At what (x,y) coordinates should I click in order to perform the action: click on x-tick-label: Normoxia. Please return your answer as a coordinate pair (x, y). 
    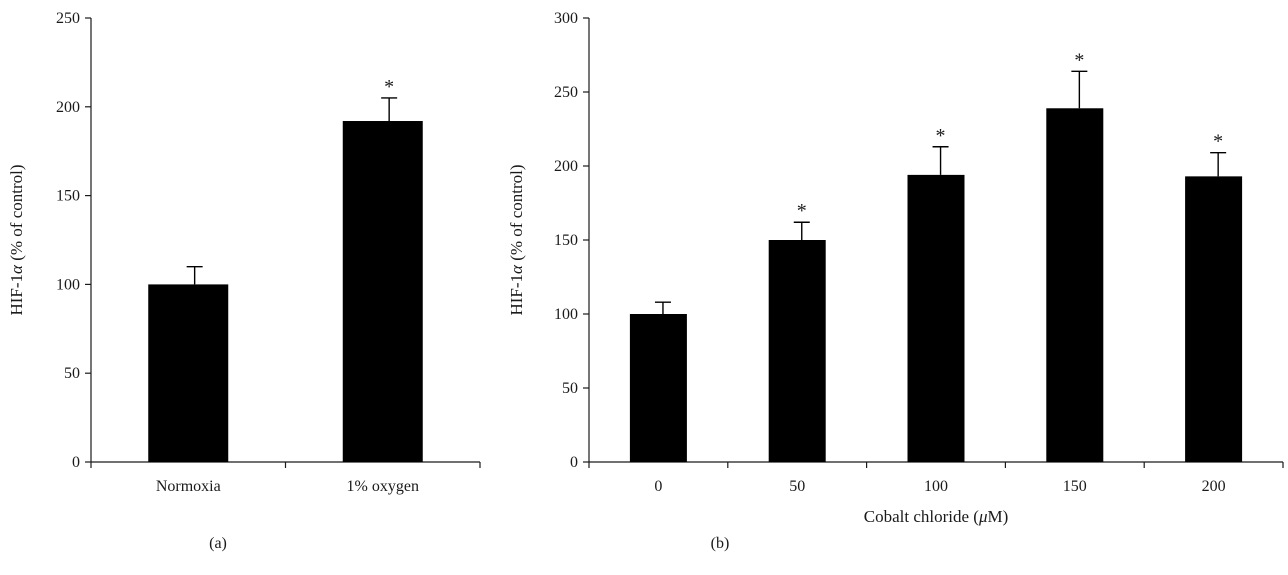
    Looking at the image, I should click on (188, 486).